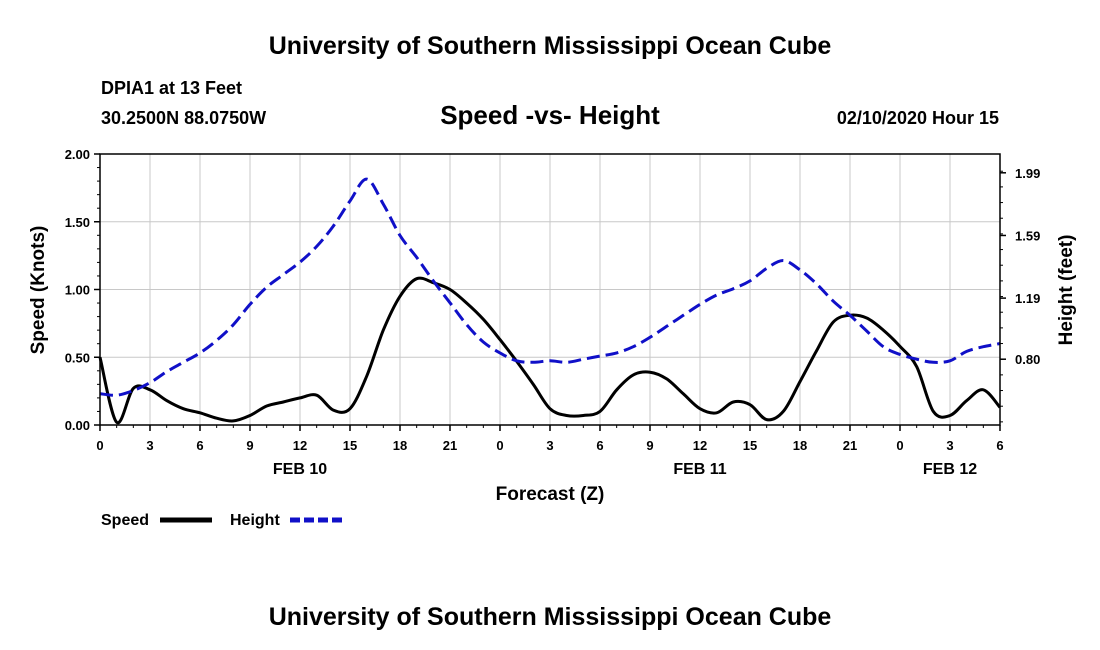 The width and height of the screenshot is (1100, 650). Describe the element at coordinates (1027, 235) in the screenshot. I see `y-right-tick-label: 1.59` at that location.